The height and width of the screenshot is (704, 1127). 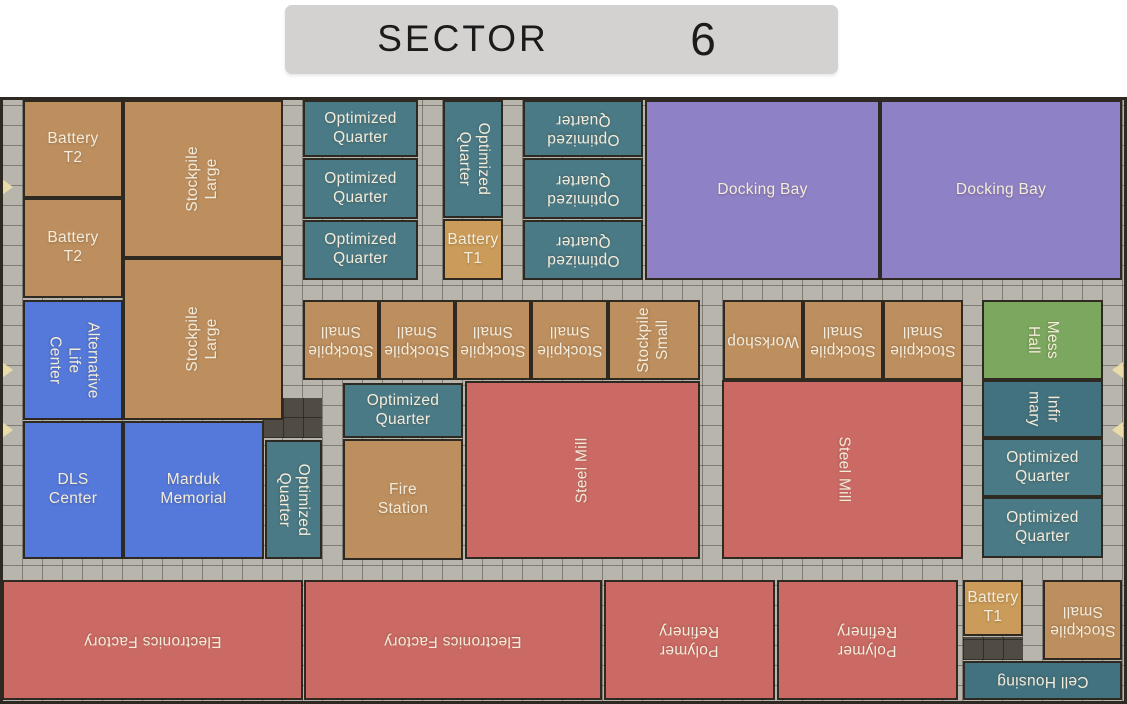 I want to click on stockpile-small-5-label: Stockpile Small, so click(x=843, y=341).